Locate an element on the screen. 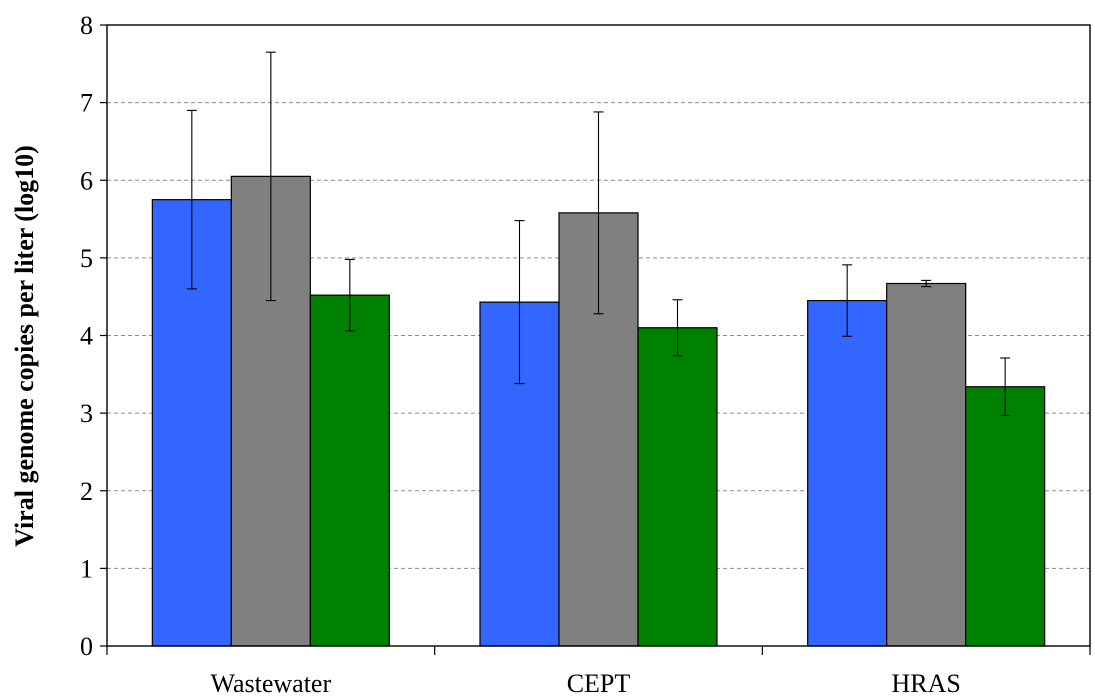  category-labels: Wastewater CEPT HRAS is located at coordinates (586, 683).